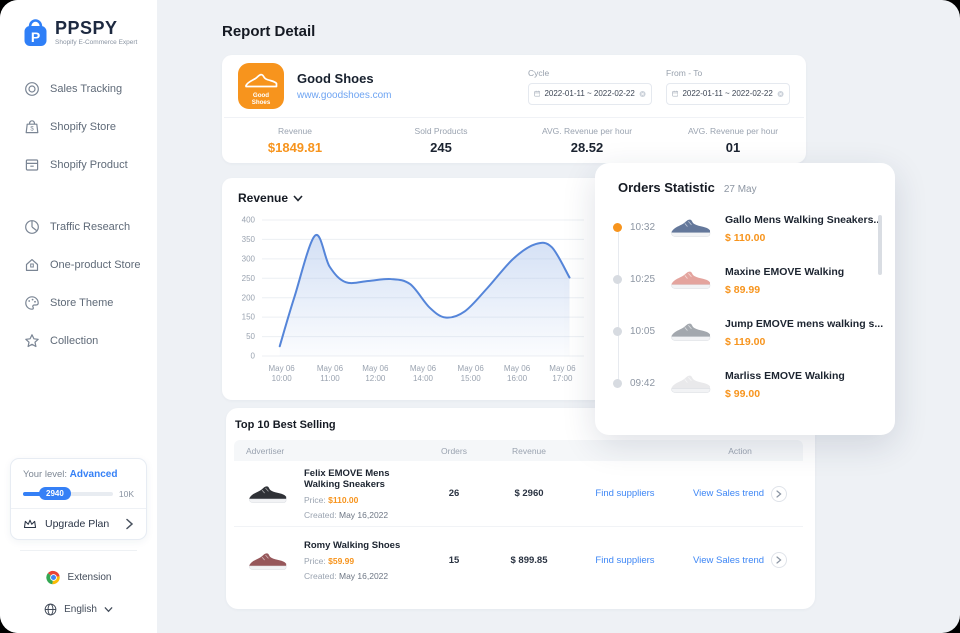 This screenshot has height=633, width=960. What do you see at coordinates (743, 290) in the screenshot?
I see `product-price: $ 89.99` at bounding box center [743, 290].